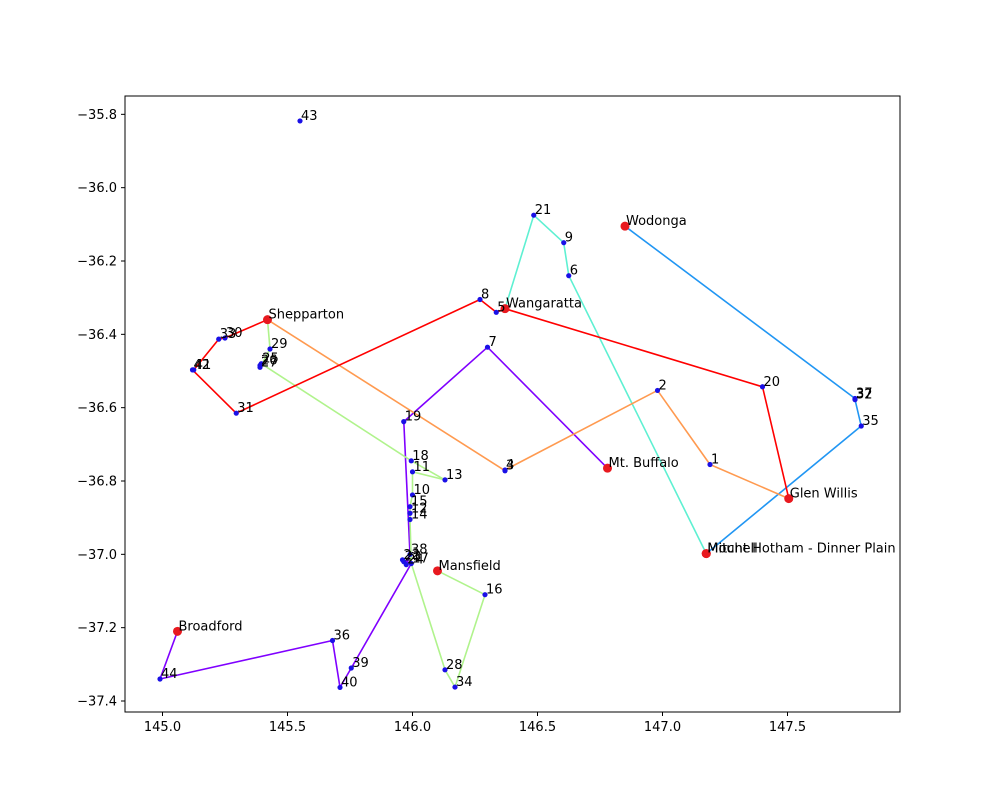 This screenshot has height=800, width=1000. Describe the element at coordinates (864, 394) in the screenshot. I see `customer-label-37: 37` at that location.